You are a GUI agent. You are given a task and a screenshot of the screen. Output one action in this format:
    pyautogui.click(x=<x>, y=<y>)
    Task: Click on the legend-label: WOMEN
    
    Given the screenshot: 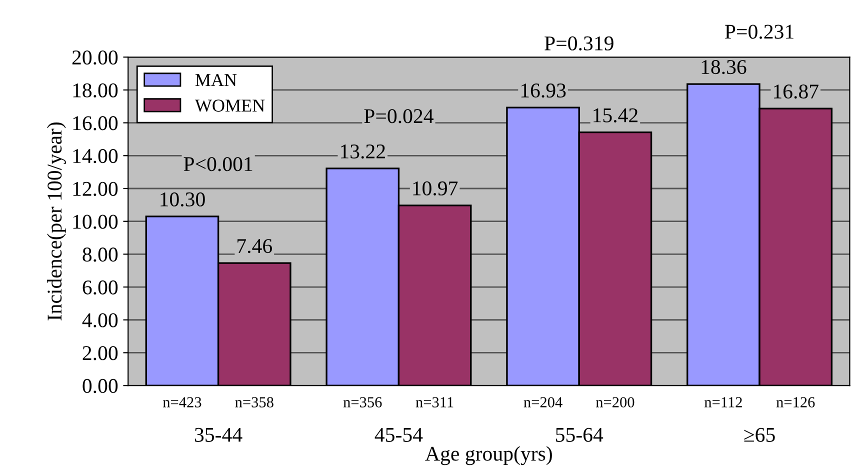 What is the action you would take?
    pyautogui.click(x=229, y=106)
    